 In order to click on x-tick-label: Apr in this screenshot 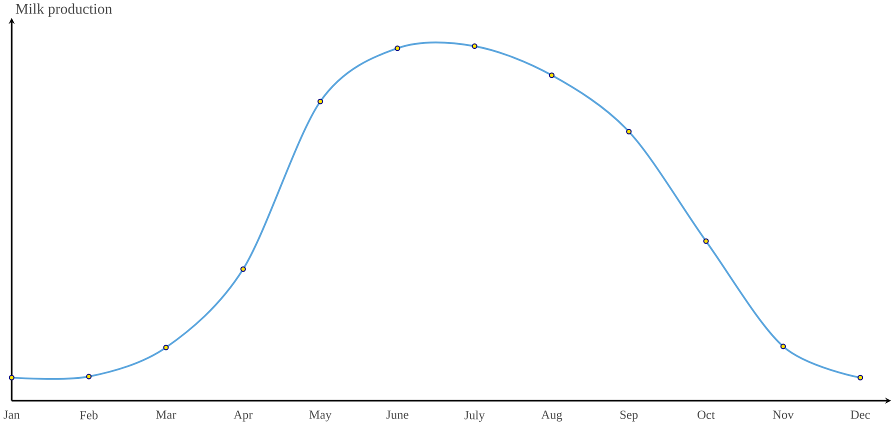, I will do `click(243, 416)`.